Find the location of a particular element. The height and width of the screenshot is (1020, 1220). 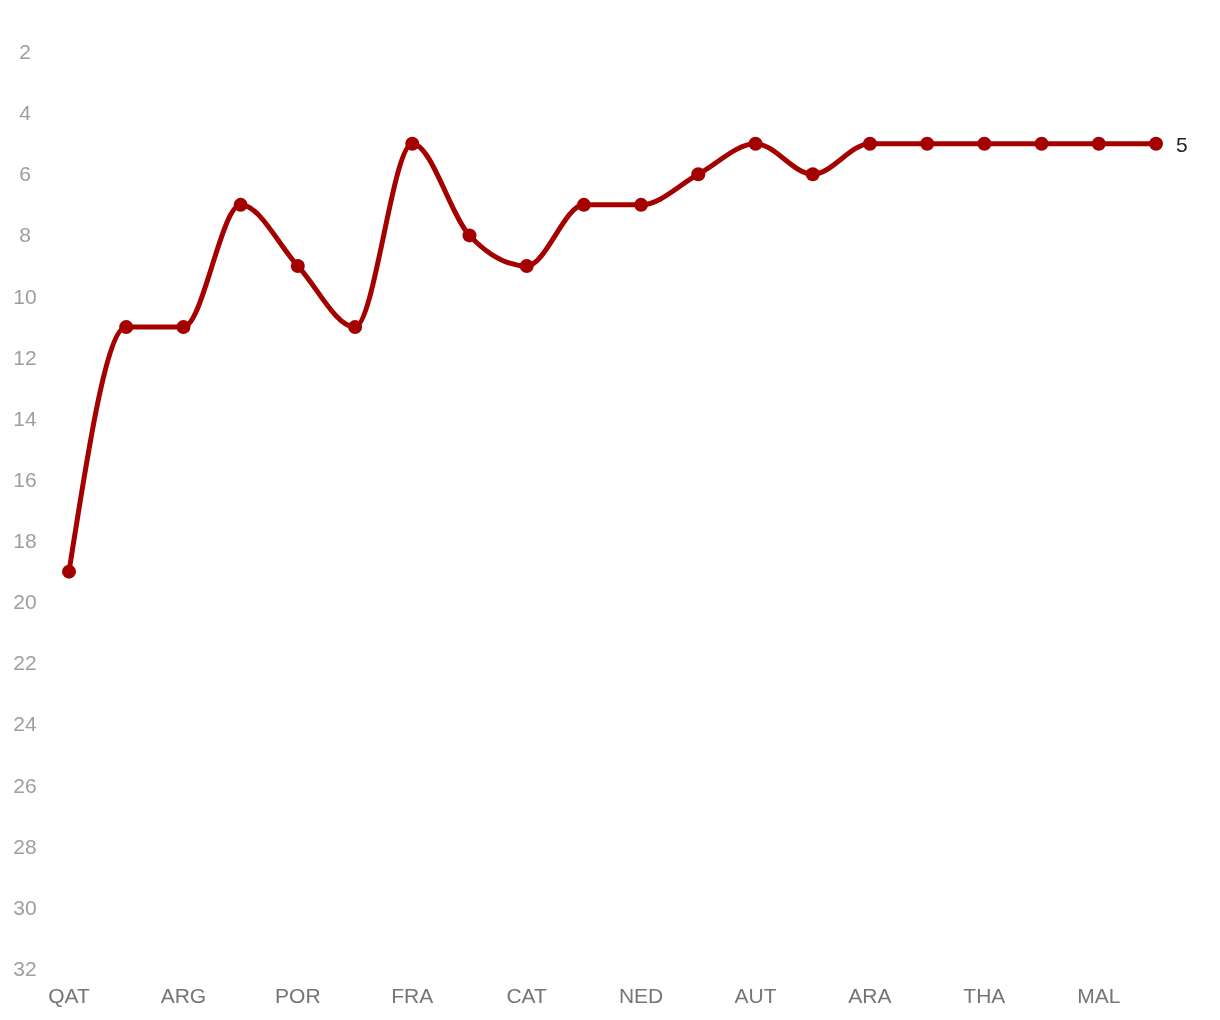

y-tick-label: 20 is located at coordinates (25, 602).